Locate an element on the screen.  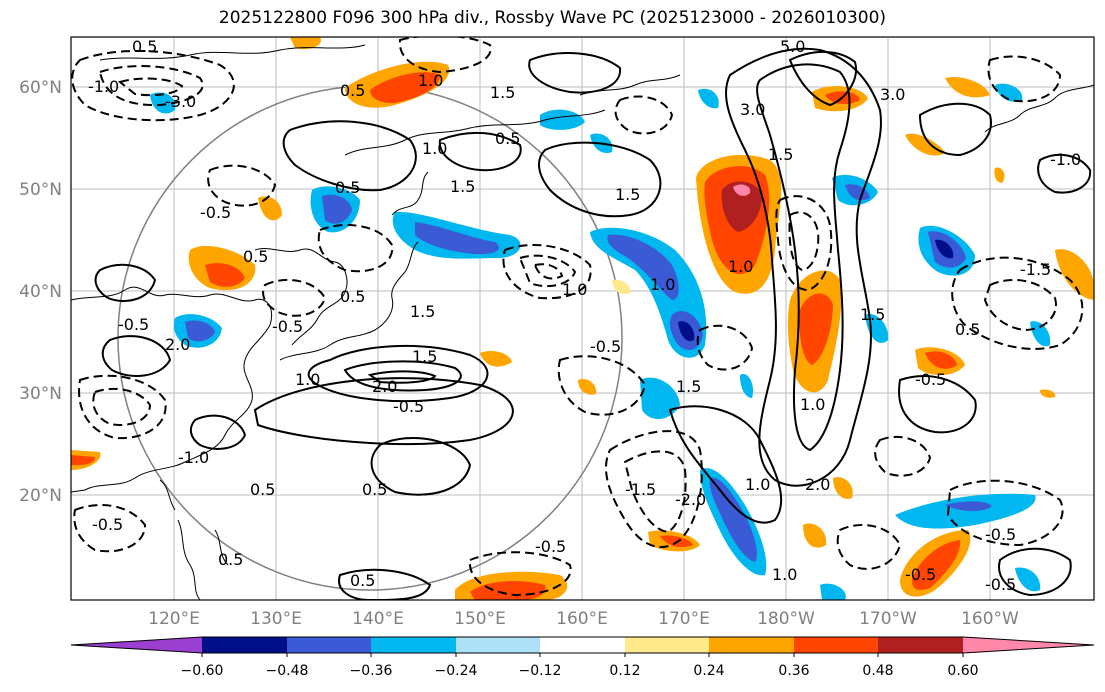
contour-label: -2.0 is located at coordinates (690, 499).